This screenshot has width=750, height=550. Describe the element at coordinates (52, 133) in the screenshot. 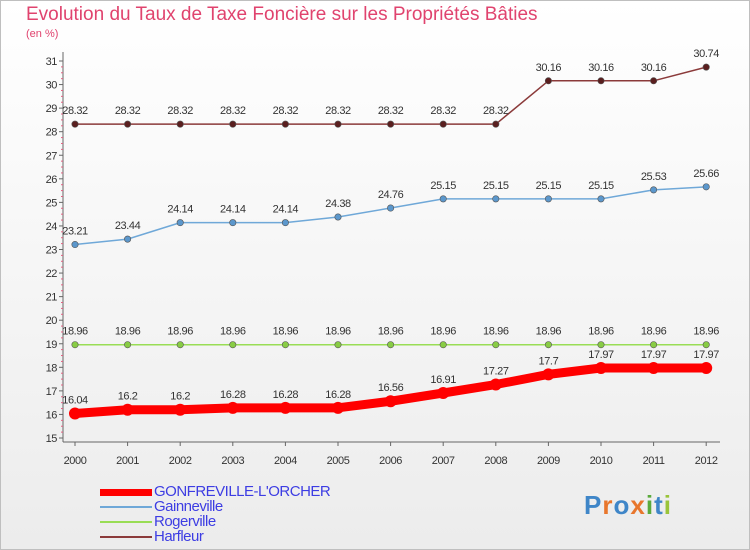

I see `y-tick-label: 28` at that location.